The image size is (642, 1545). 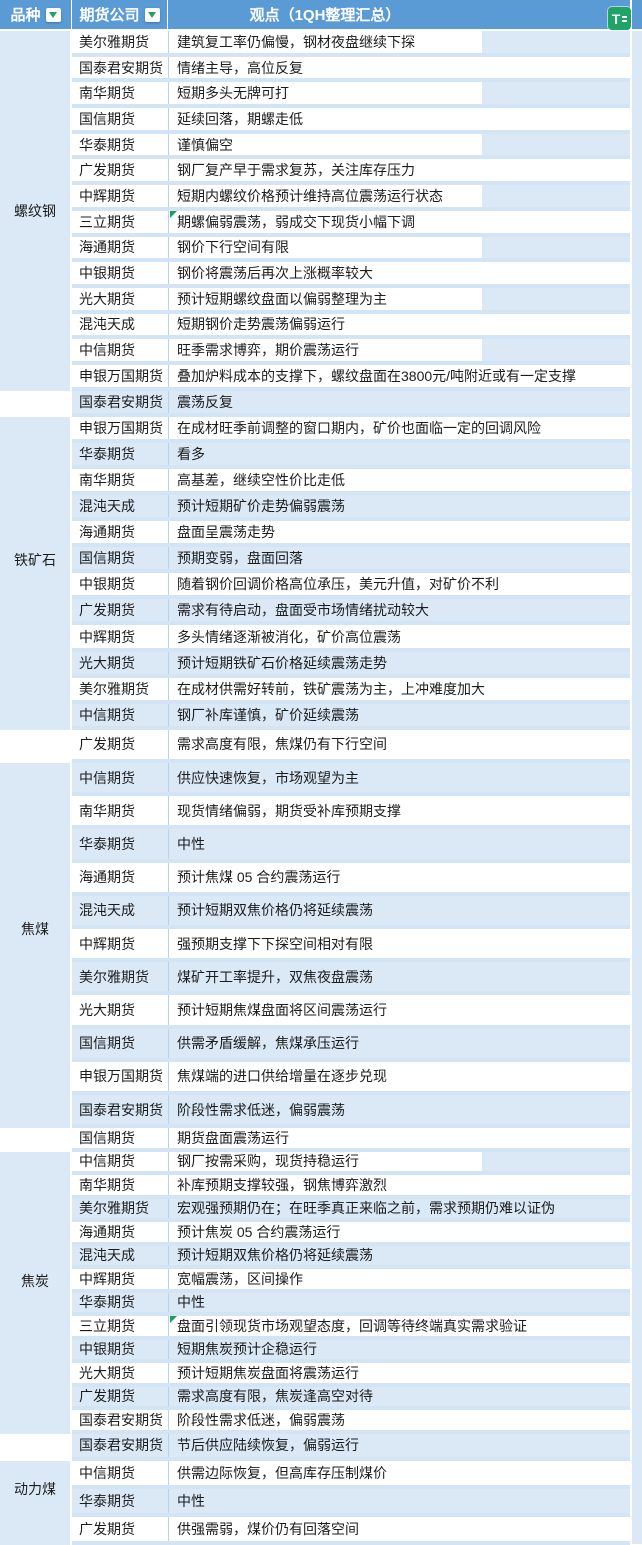 What do you see at coordinates (36, 211) in the screenshot?
I see `variety-cell: 螺纹钢` at bounding box center [36, 211].